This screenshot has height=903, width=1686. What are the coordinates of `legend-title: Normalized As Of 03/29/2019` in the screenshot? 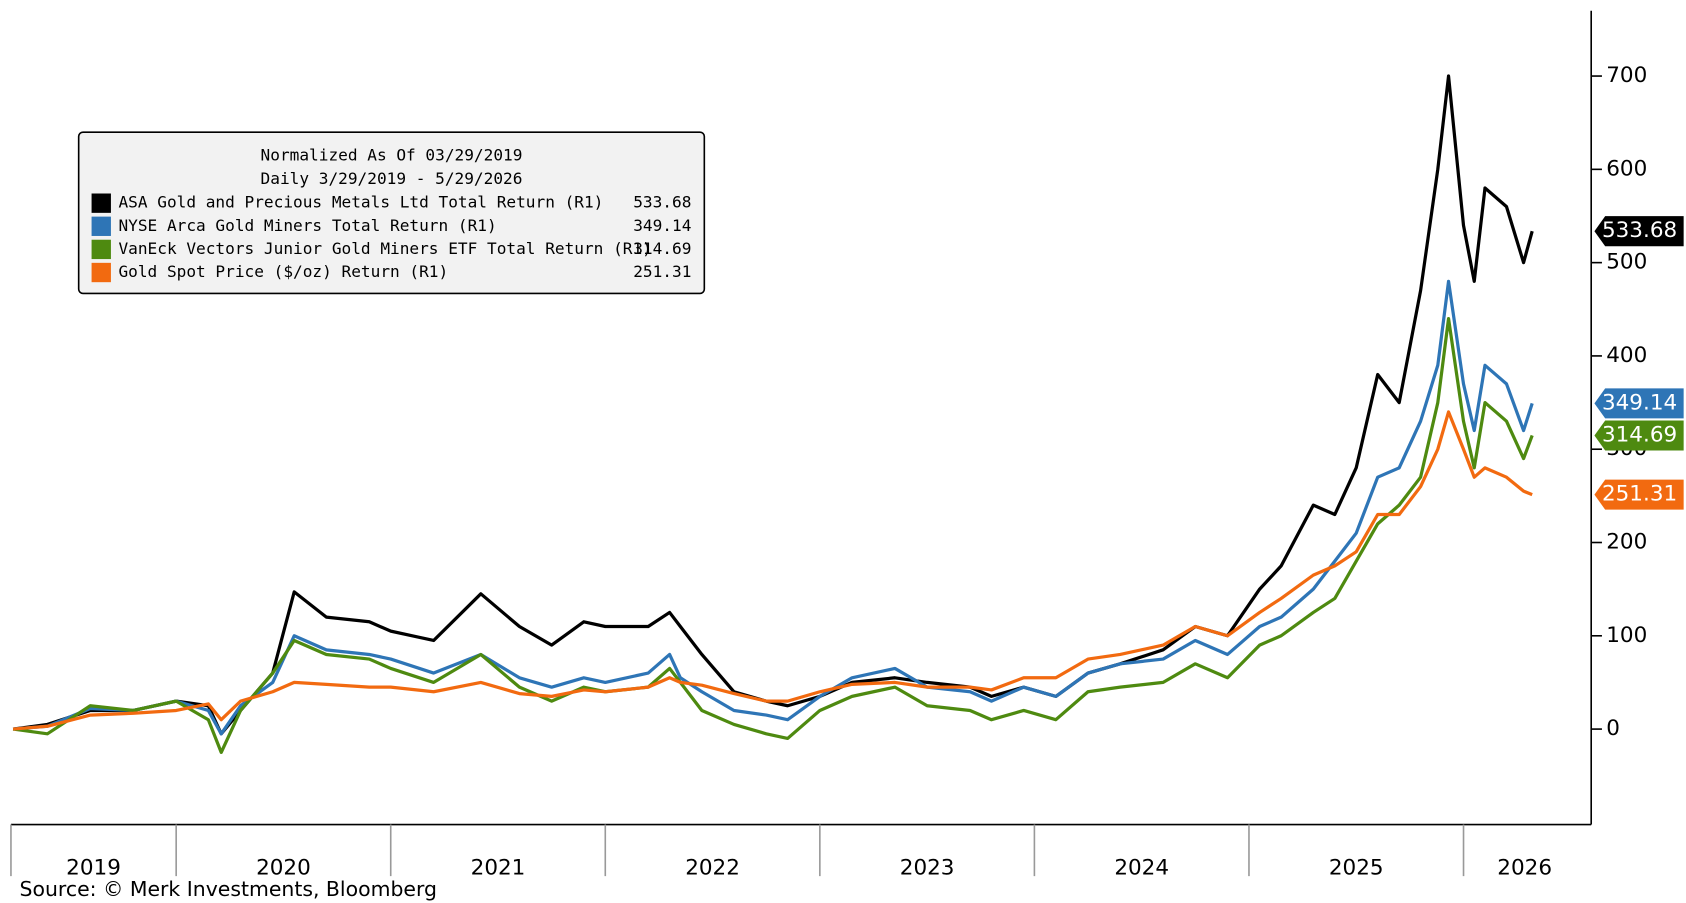 It's located at (392, 154).